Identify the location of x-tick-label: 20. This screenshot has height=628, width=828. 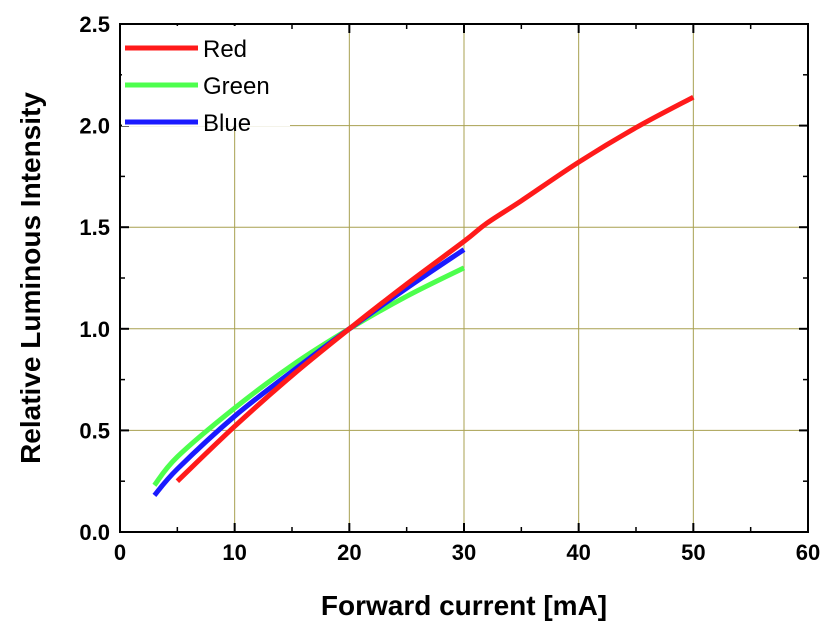
(349, 552).